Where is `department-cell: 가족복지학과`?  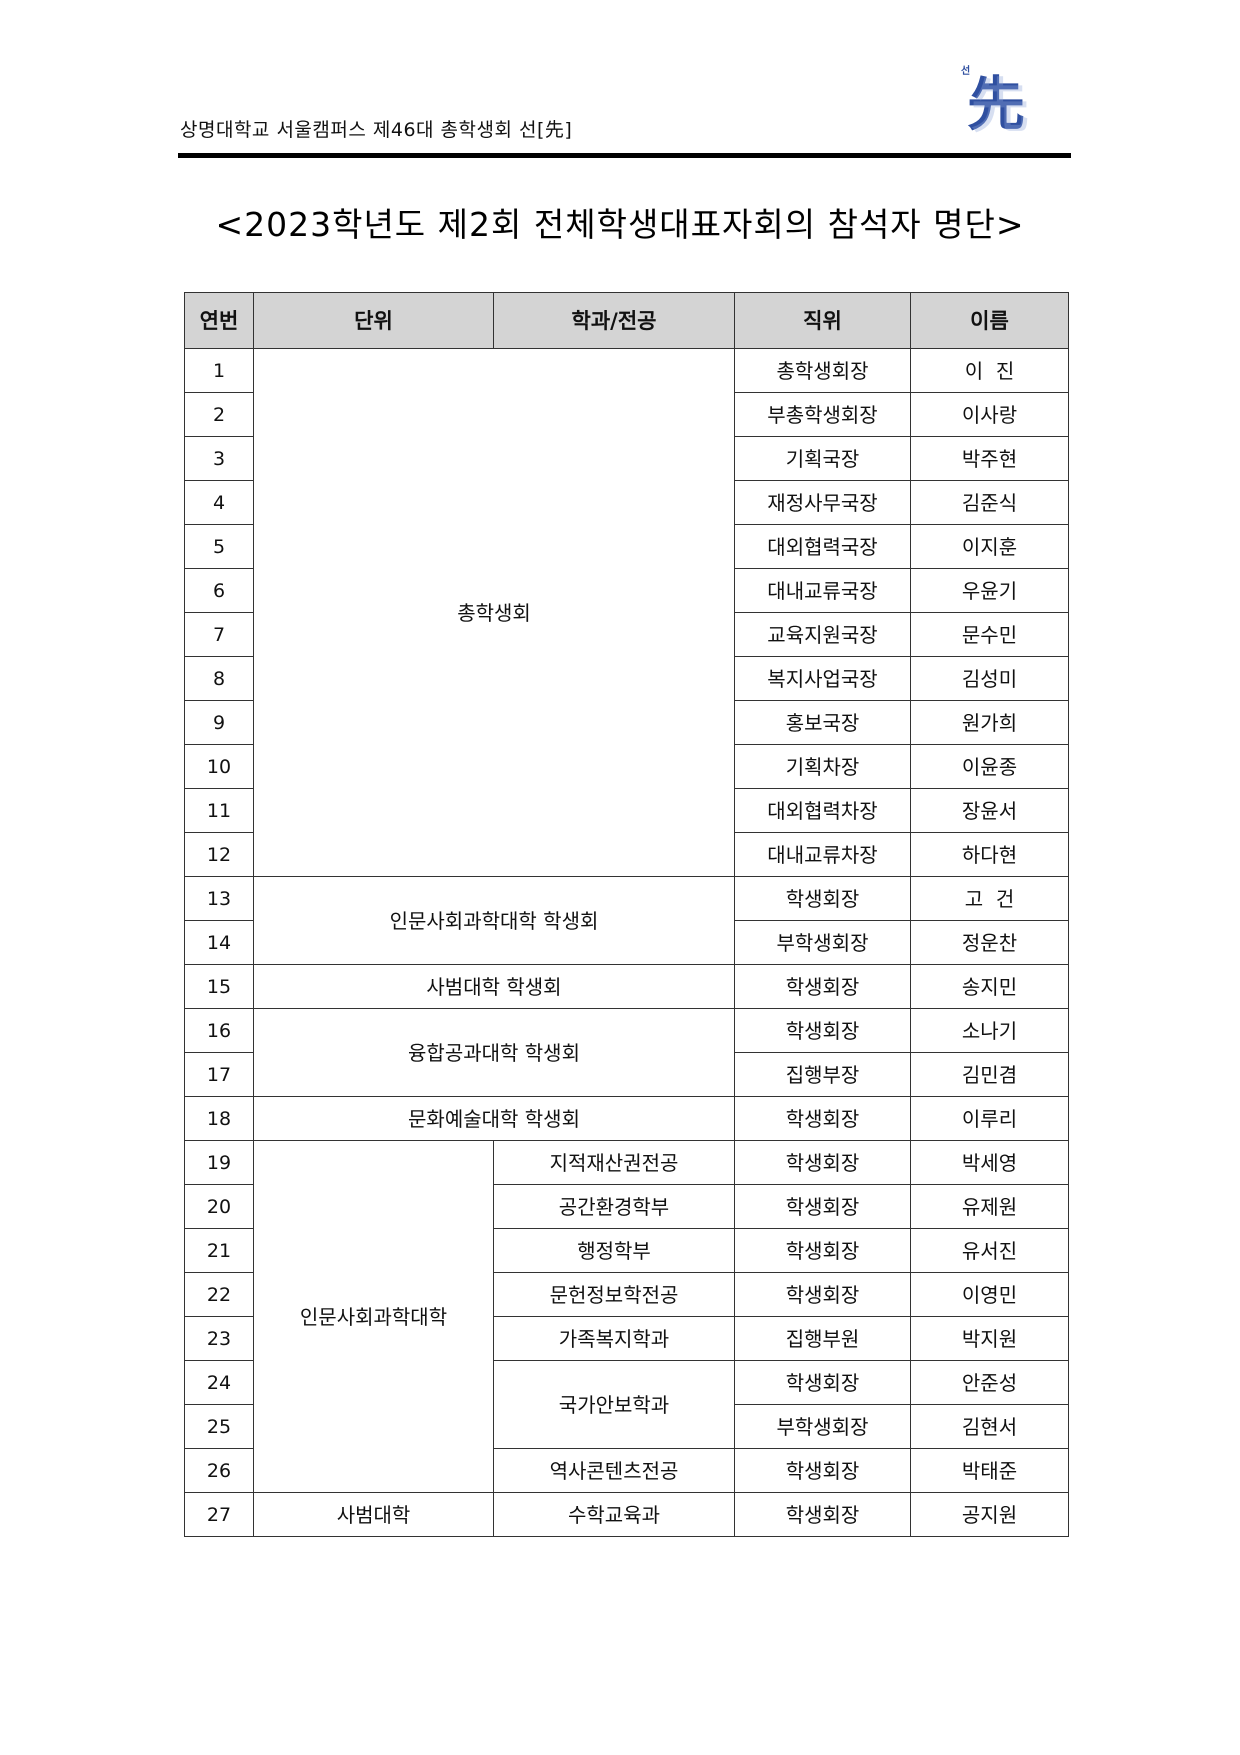
department-cell: 가족복지학과 is located at coordinates (614, 1338).